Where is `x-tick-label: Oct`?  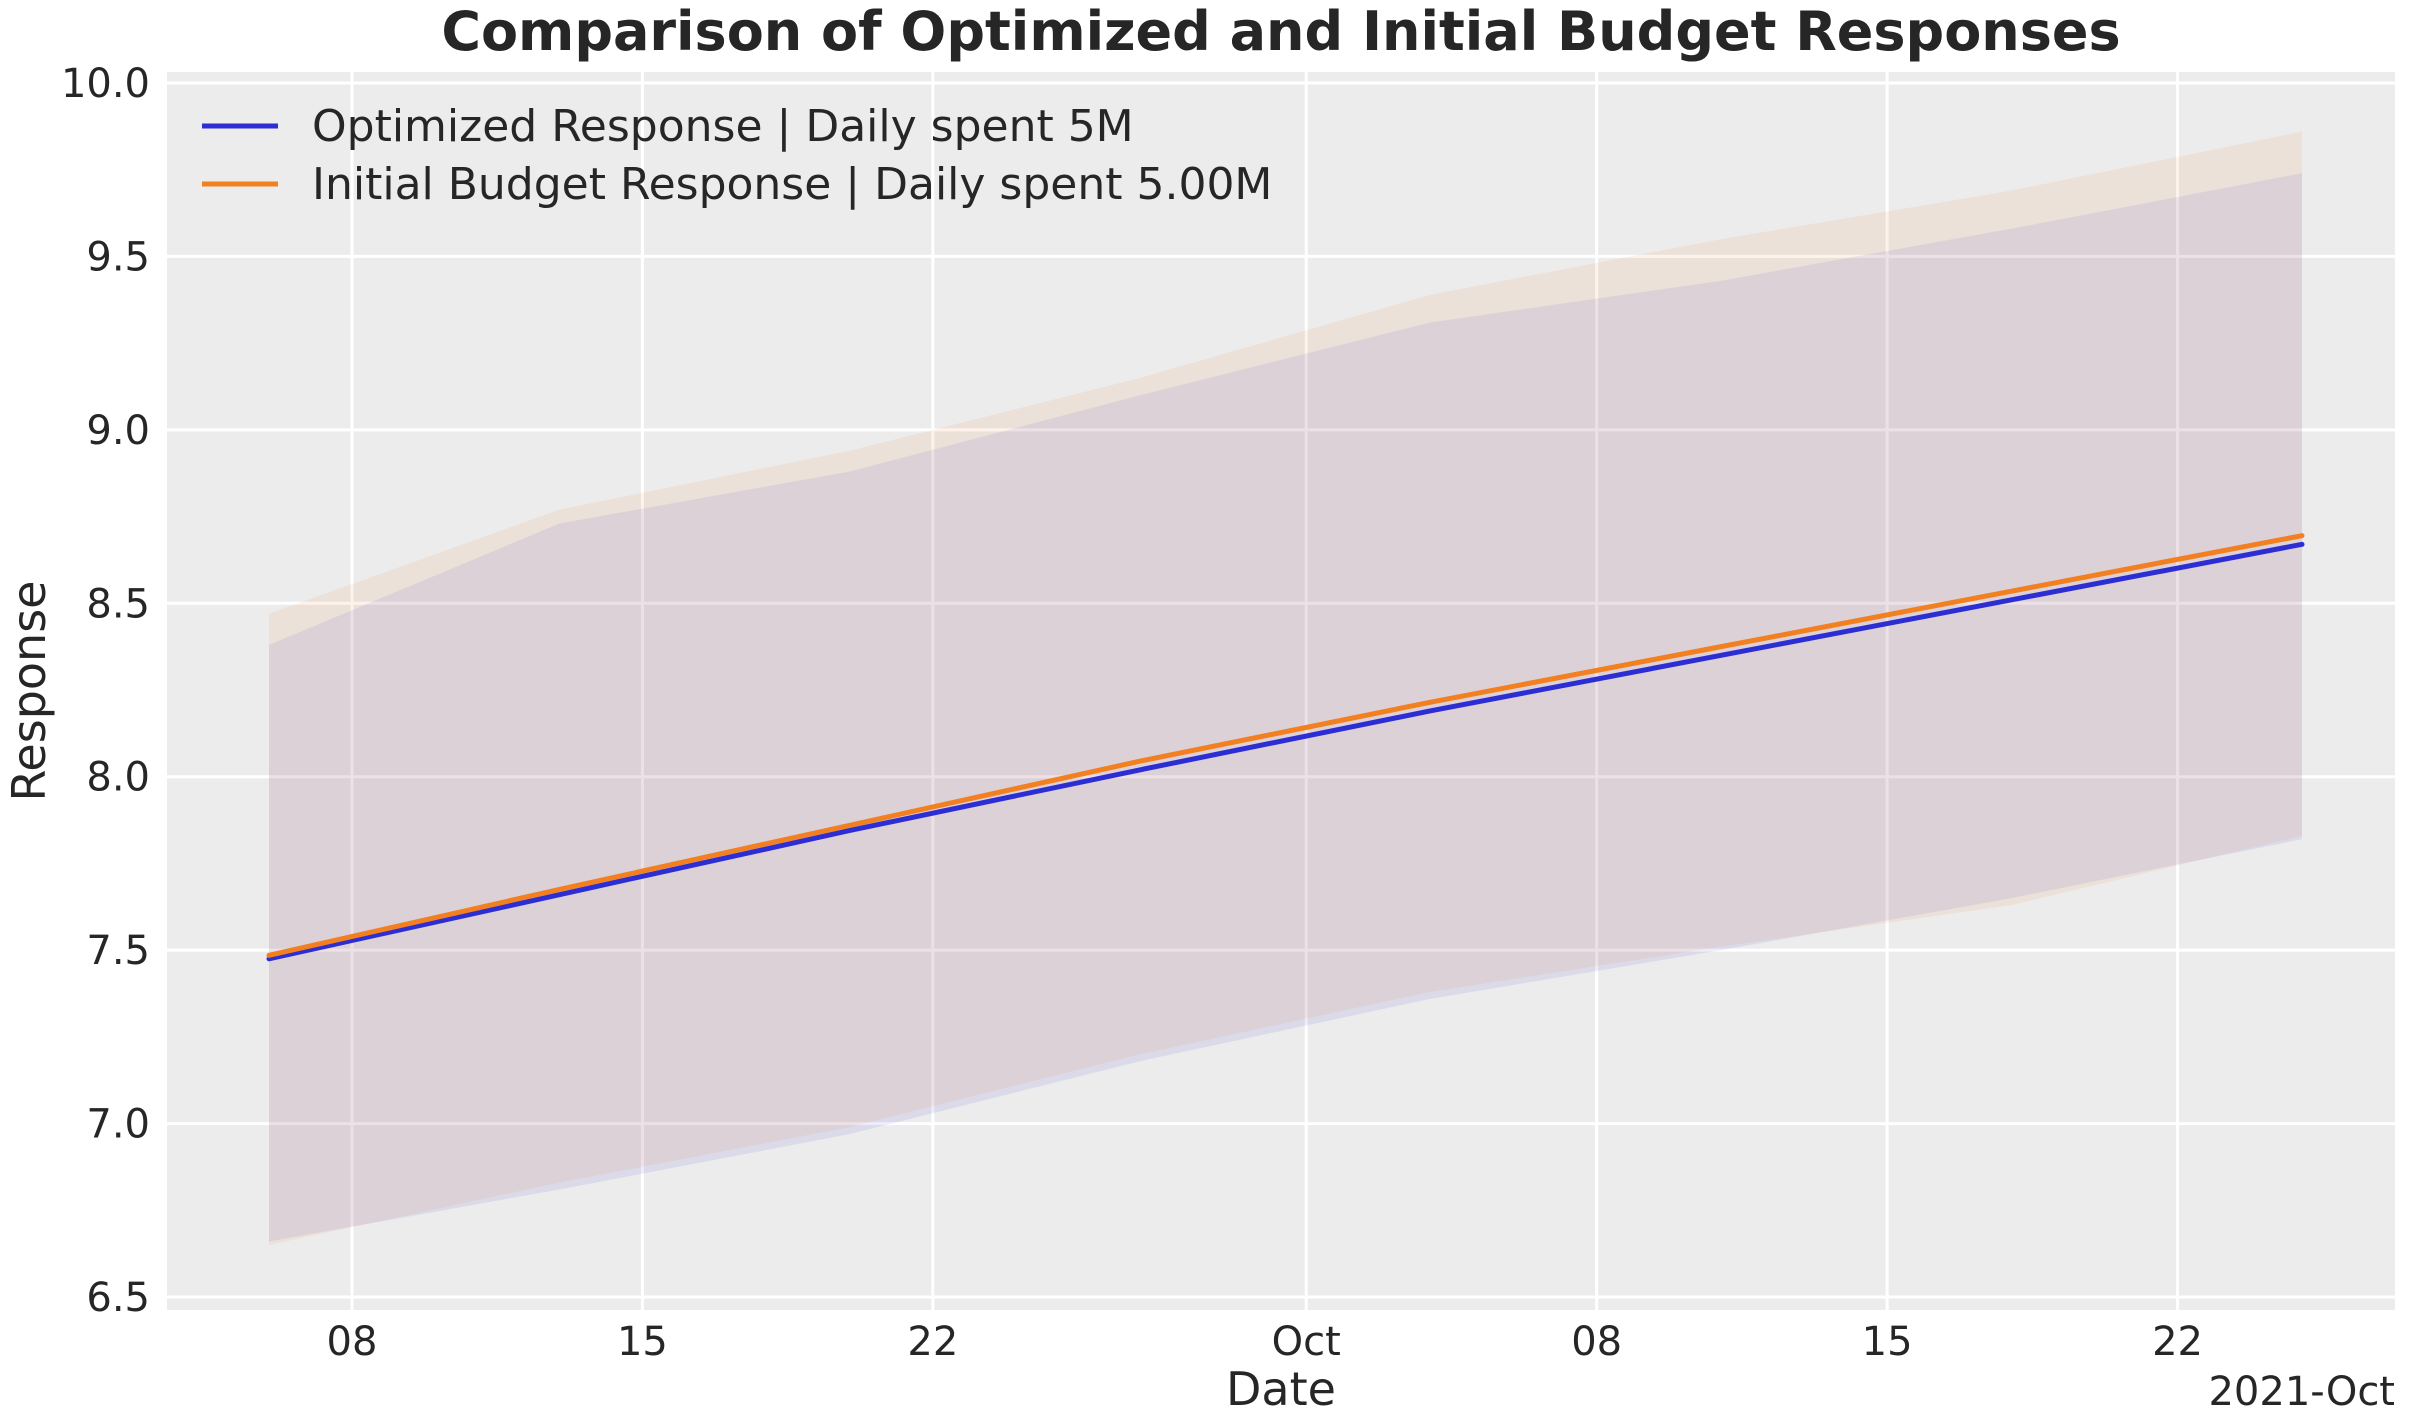
x-tick-label: Oct is located at coordinates (1306, 1342).